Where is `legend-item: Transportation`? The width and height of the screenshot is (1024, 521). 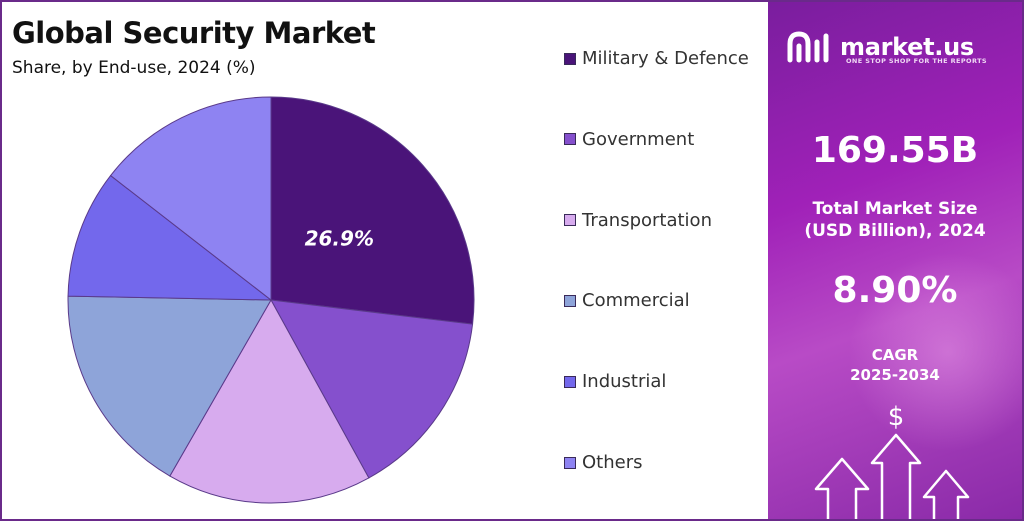
legend-item: Transportation is located at coordinates (638, 220).